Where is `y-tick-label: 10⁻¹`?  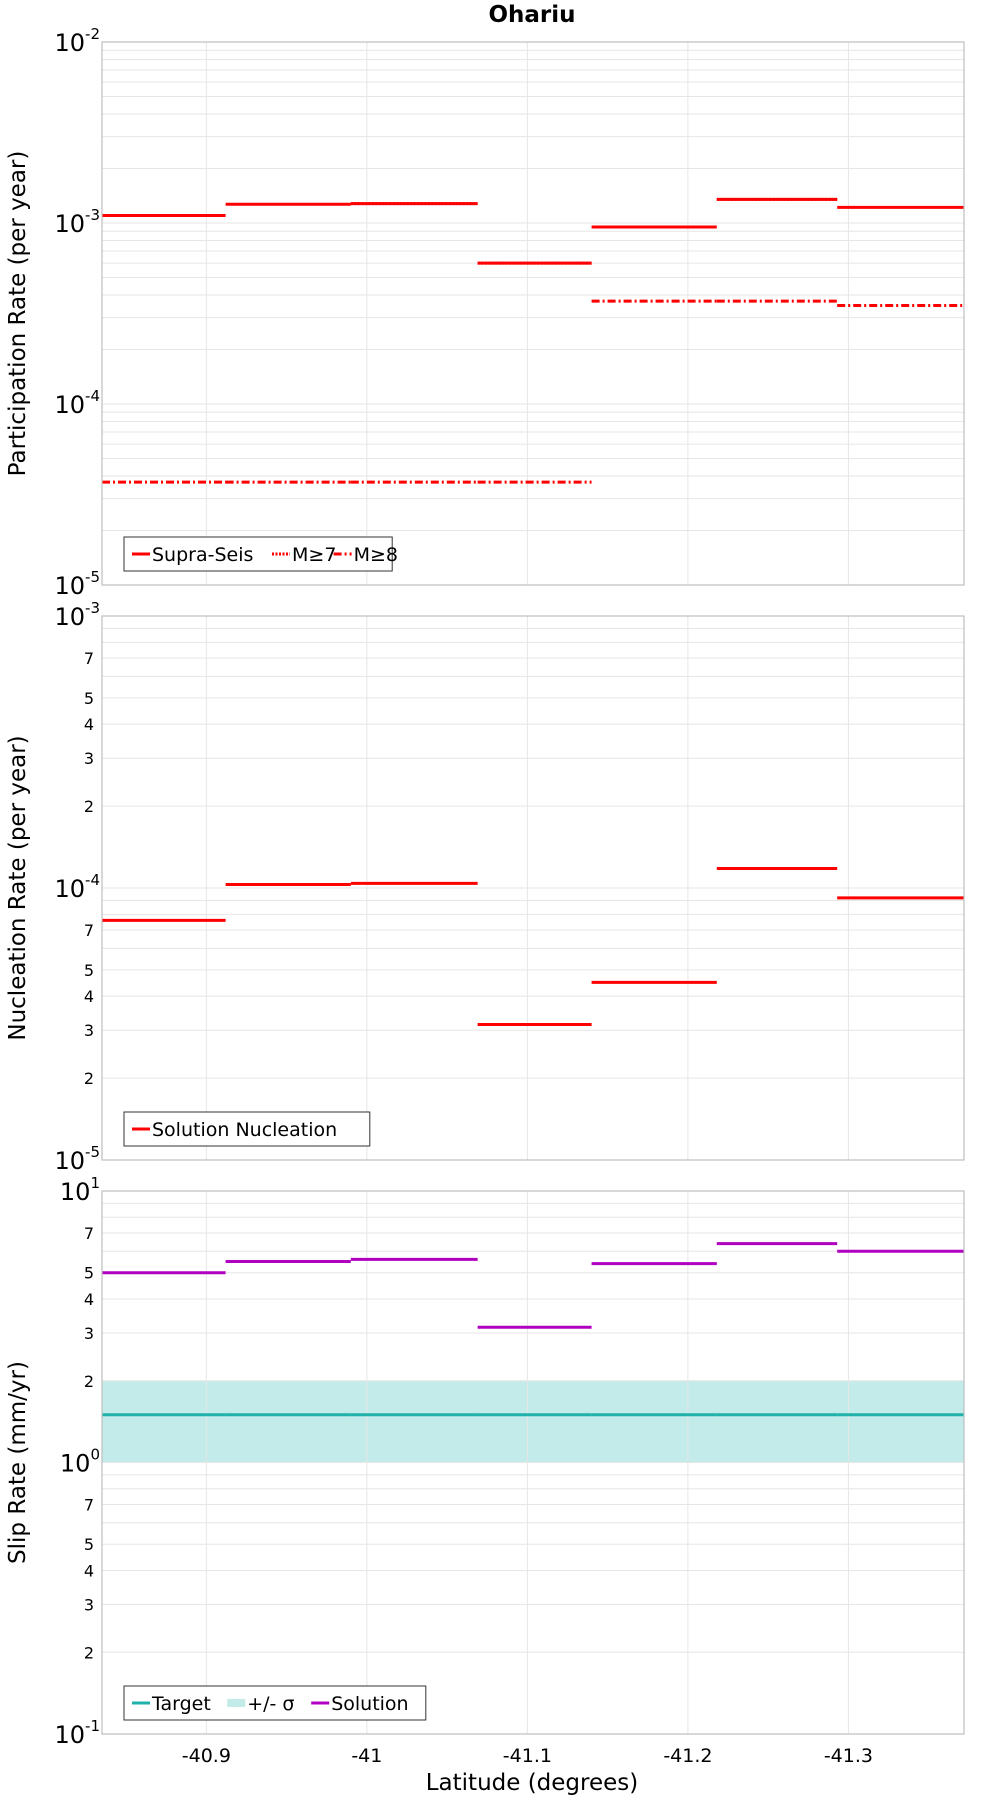
y-tick-label: 10⁻¹ is located at coordinates (77, 1733).